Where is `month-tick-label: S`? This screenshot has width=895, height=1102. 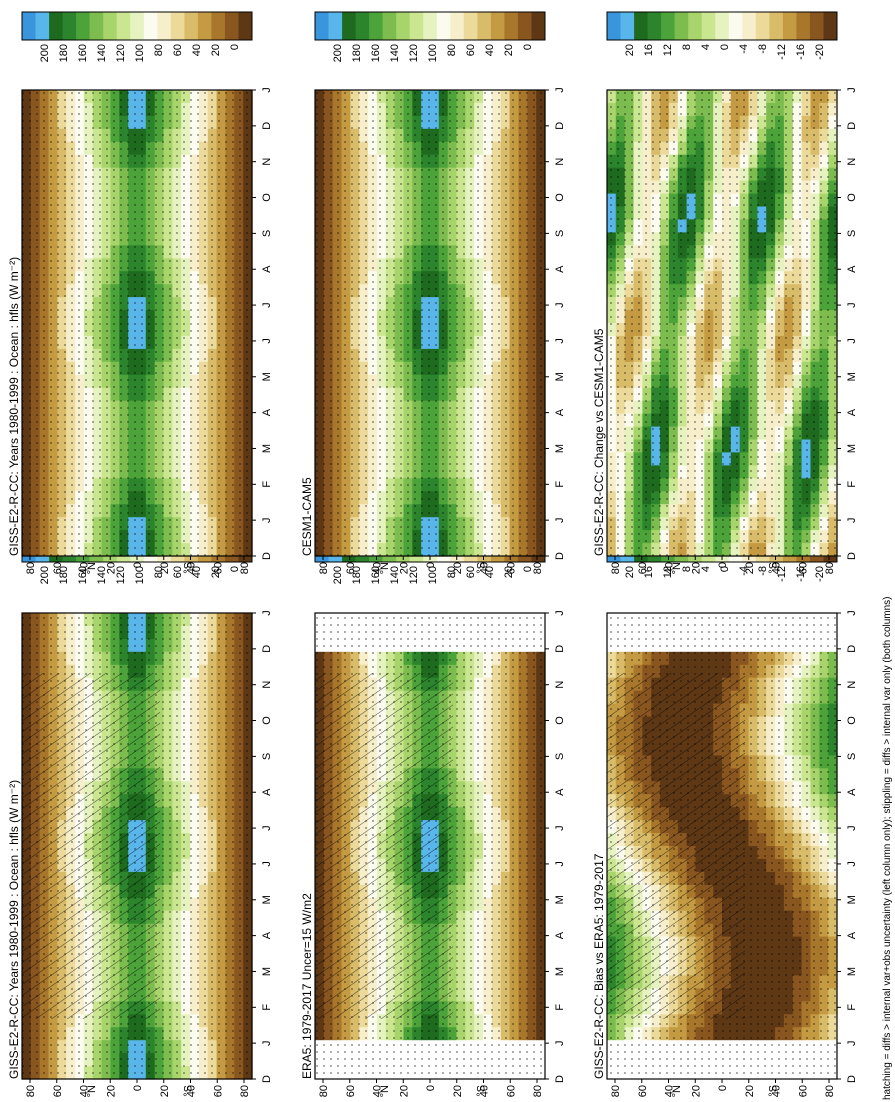 month-tick-label: S is located at coordinates (560, 756).